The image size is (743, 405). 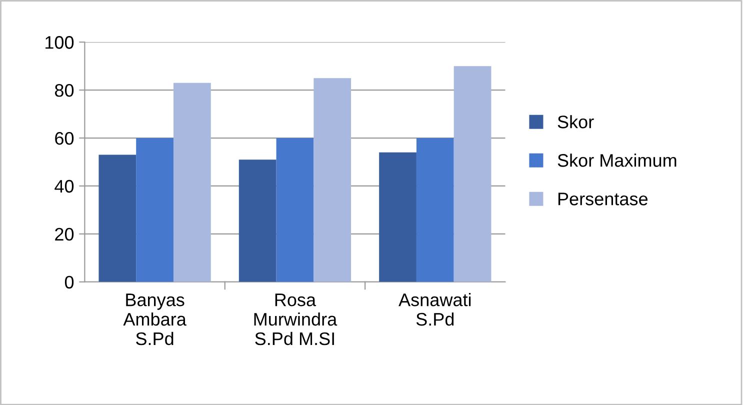 What do you see at coordinates (154, 320) in the screenshot?
I see `x-tick-label: Banyas Ambara S.Pd` at bounding box center [154, 320].